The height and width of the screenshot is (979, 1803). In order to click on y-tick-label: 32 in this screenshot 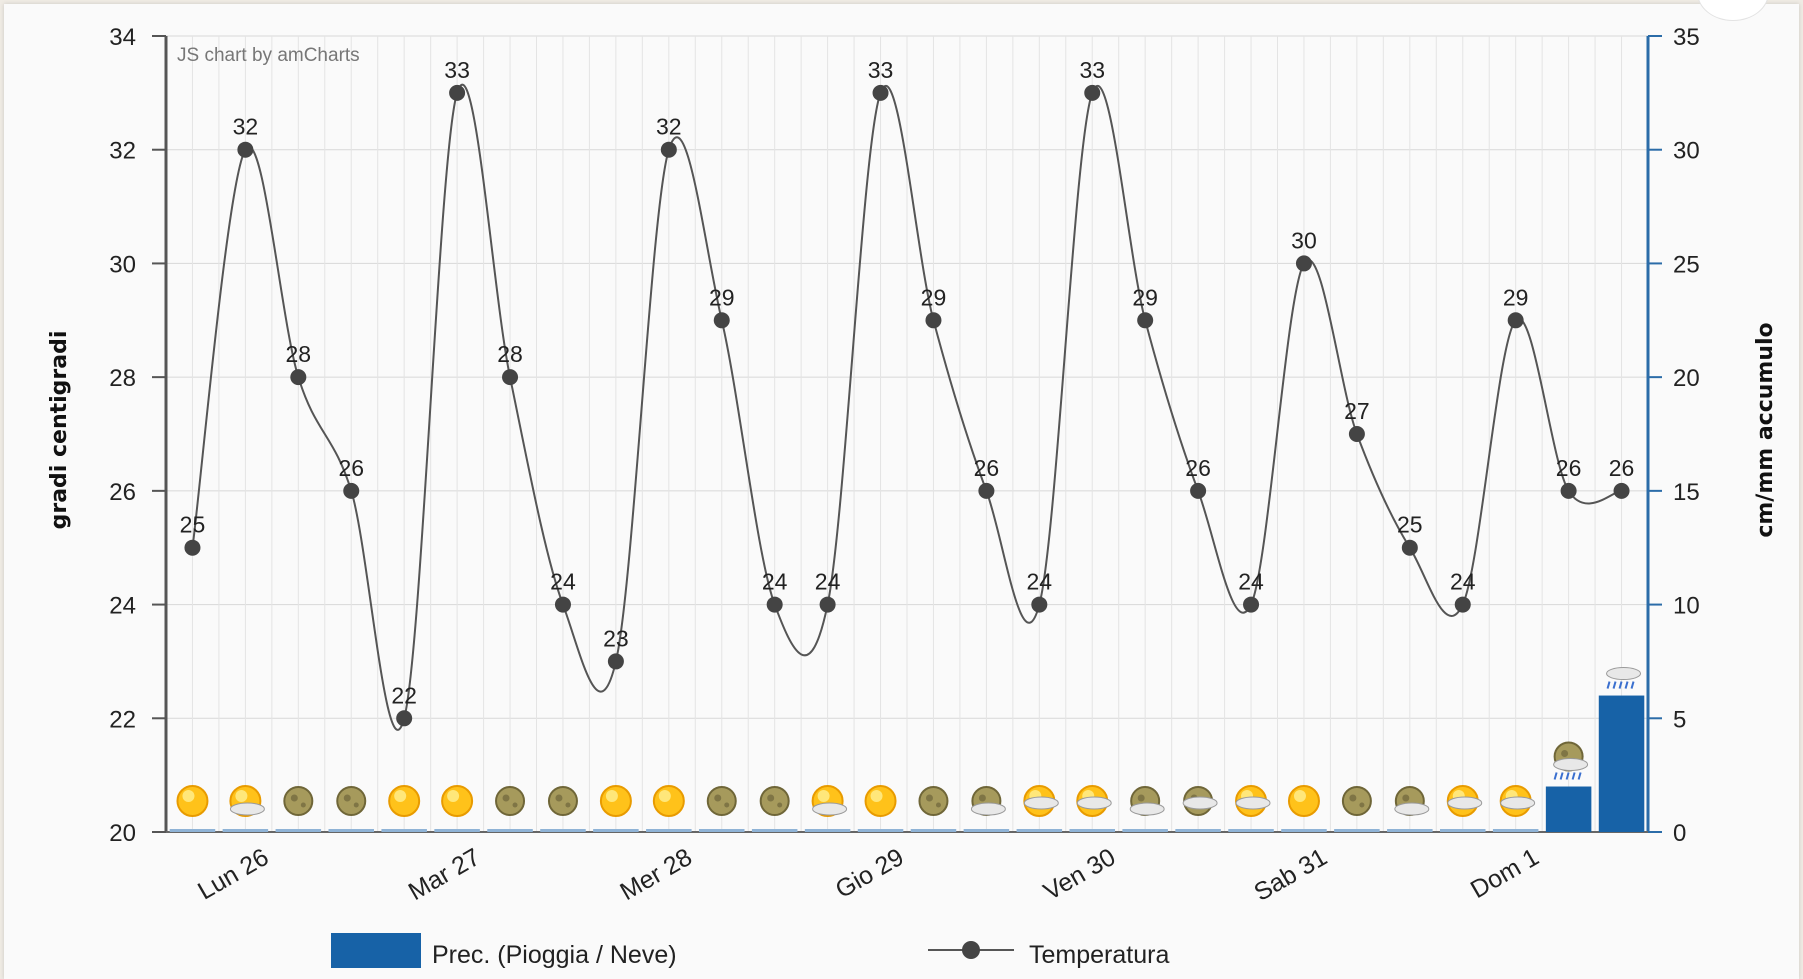, I will do `click(122, 151)`.